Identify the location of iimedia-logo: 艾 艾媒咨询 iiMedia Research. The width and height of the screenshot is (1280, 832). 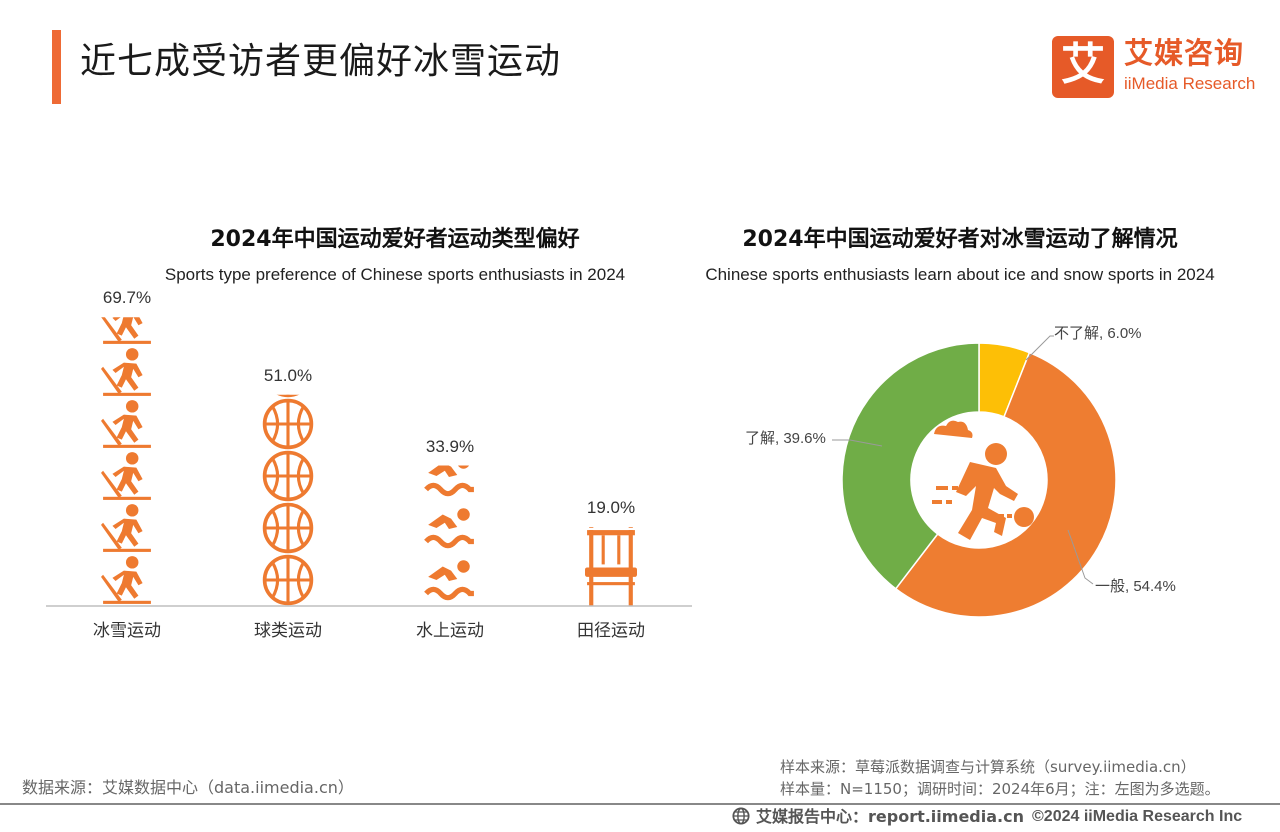
(1157, 66).